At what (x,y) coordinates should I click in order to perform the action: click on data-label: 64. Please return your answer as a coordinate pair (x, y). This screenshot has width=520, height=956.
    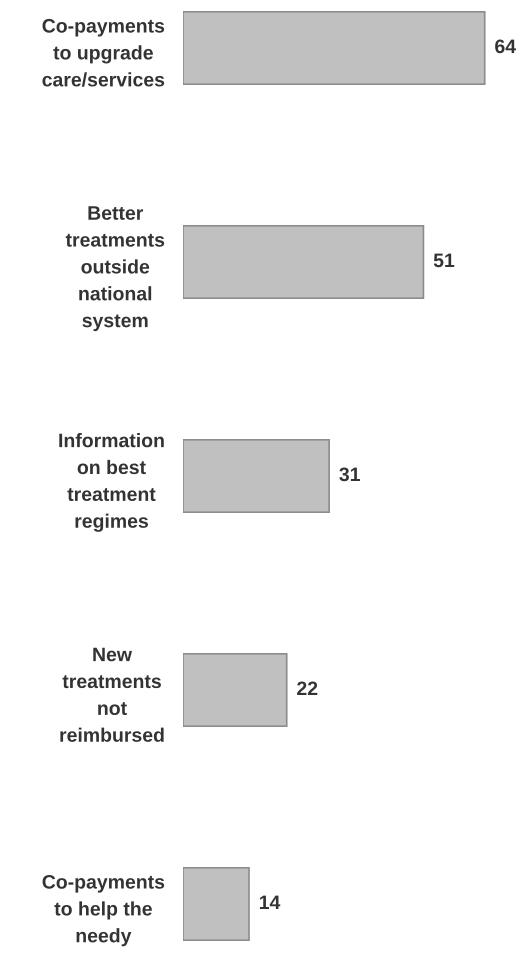
    Looking at the image, I should click on (505, 46).